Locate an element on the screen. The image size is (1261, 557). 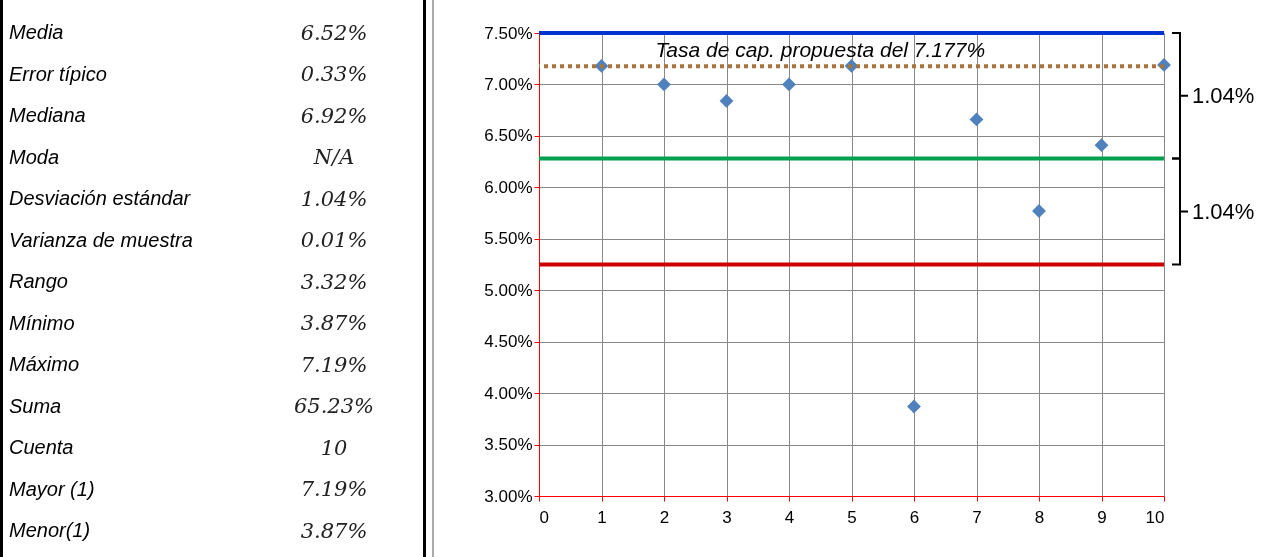
x-tick-label: 0 is located at coordinates (544, 517).